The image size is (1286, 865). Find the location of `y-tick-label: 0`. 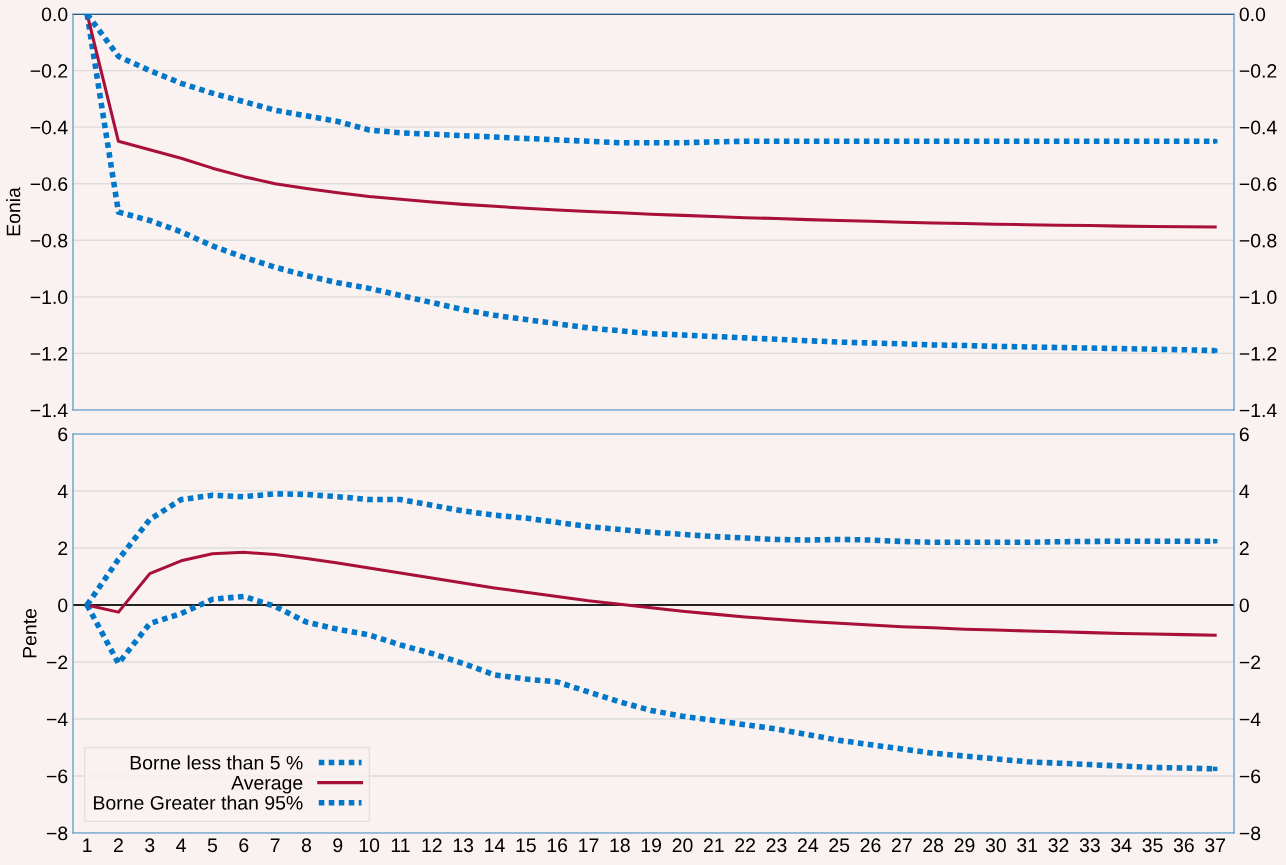

y-tick-label: 0 is located at coordinates (63, 605).